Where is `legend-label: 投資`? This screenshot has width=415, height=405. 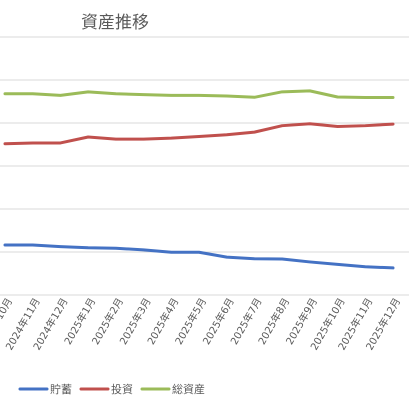 legend-label: 投資 is located at coordinates (122, 389).